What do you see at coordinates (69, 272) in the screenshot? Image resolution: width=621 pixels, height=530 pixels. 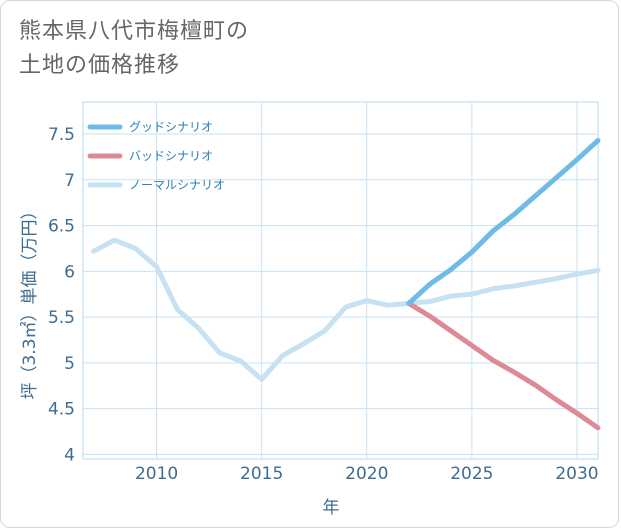 I see `y-tick-label: 6` at bounding box center [69, 272].